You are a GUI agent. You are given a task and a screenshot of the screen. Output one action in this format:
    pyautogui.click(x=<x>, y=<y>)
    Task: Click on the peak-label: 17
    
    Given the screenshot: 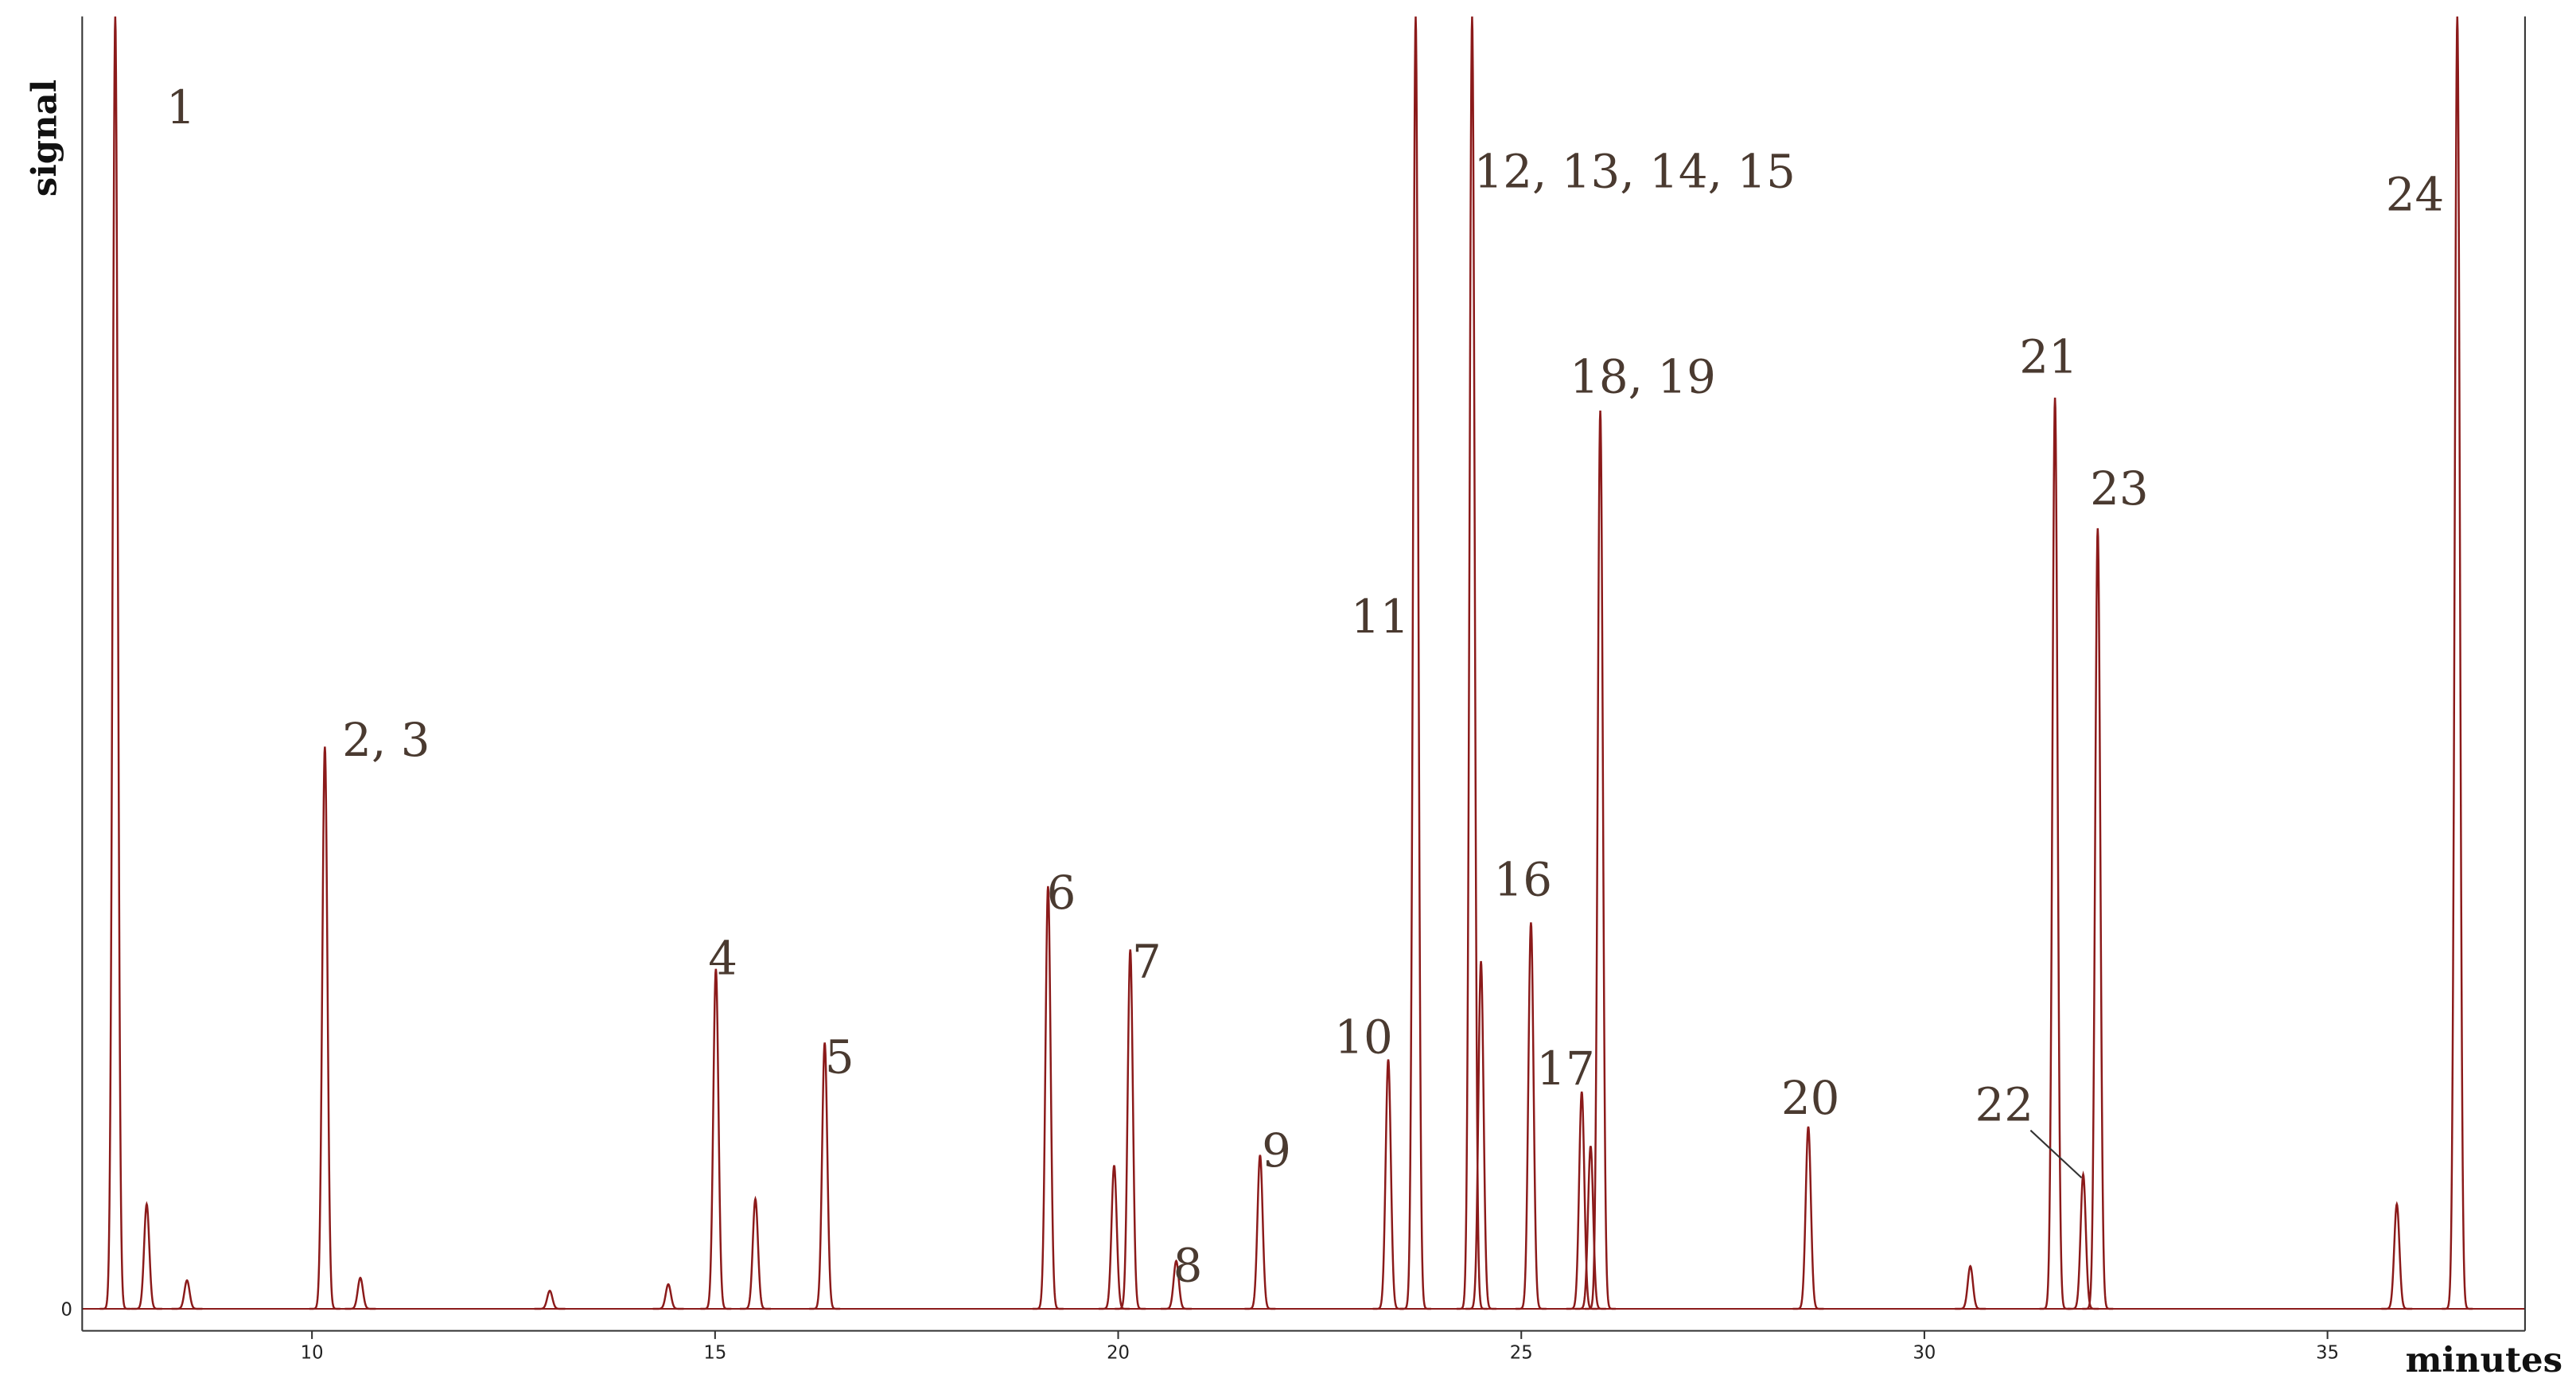 What is the action you would take?
    pyautogui.click(x=1566, y=1068)
    